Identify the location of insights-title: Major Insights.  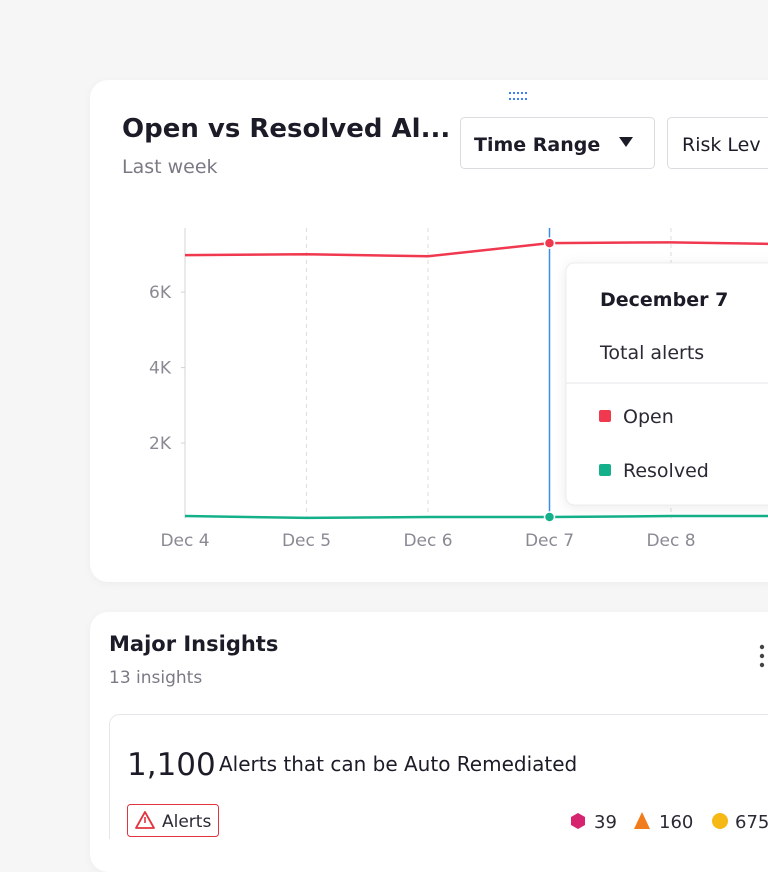
(193, 644).